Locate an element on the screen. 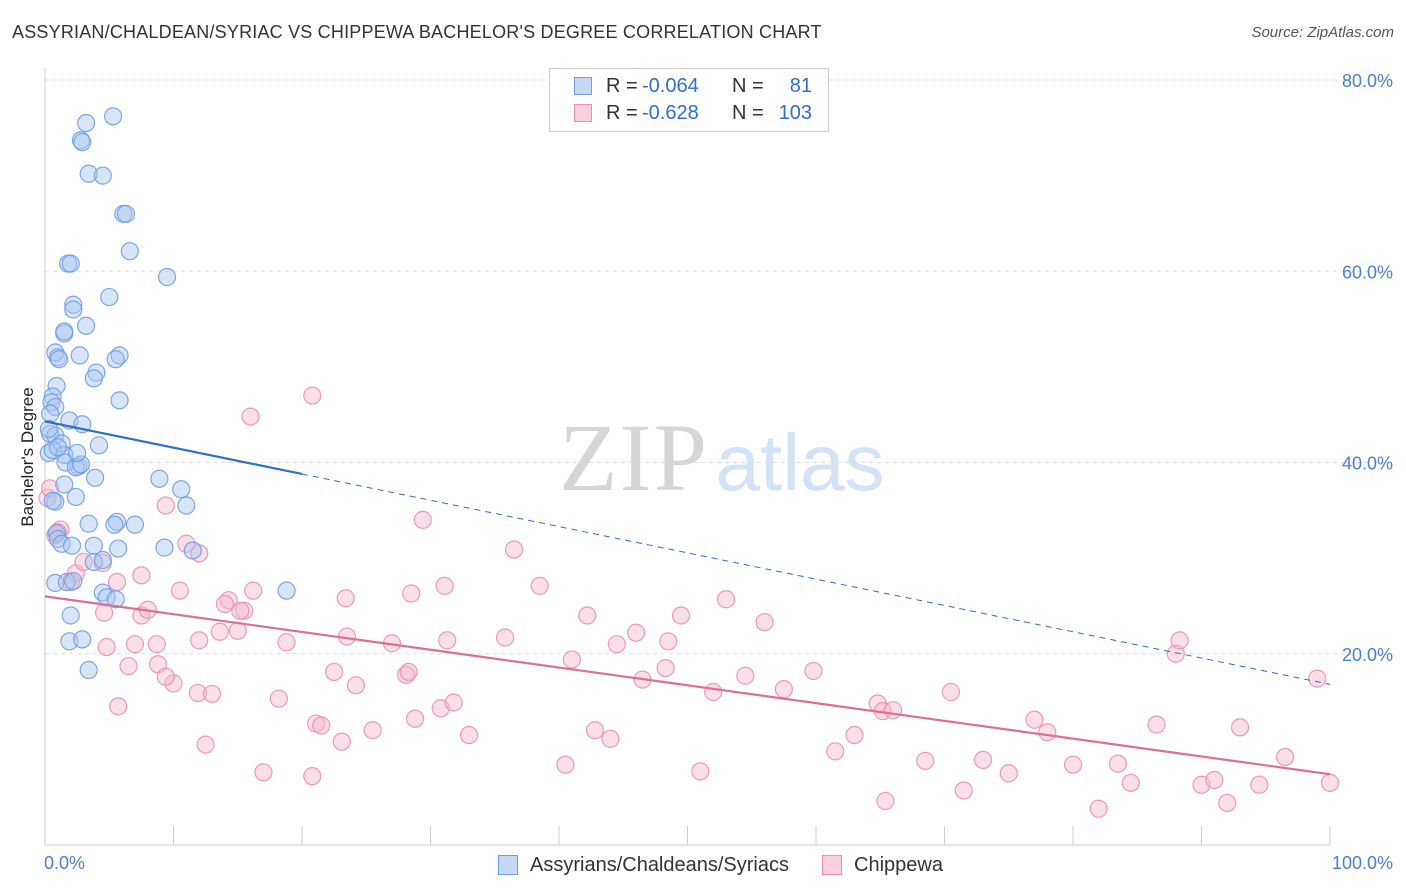 This screenshot has height=892, width=1406. correlation-legend: R = -0.064 N = 81 R = -0.628 N = 103 is located at coordinates (689, 100).